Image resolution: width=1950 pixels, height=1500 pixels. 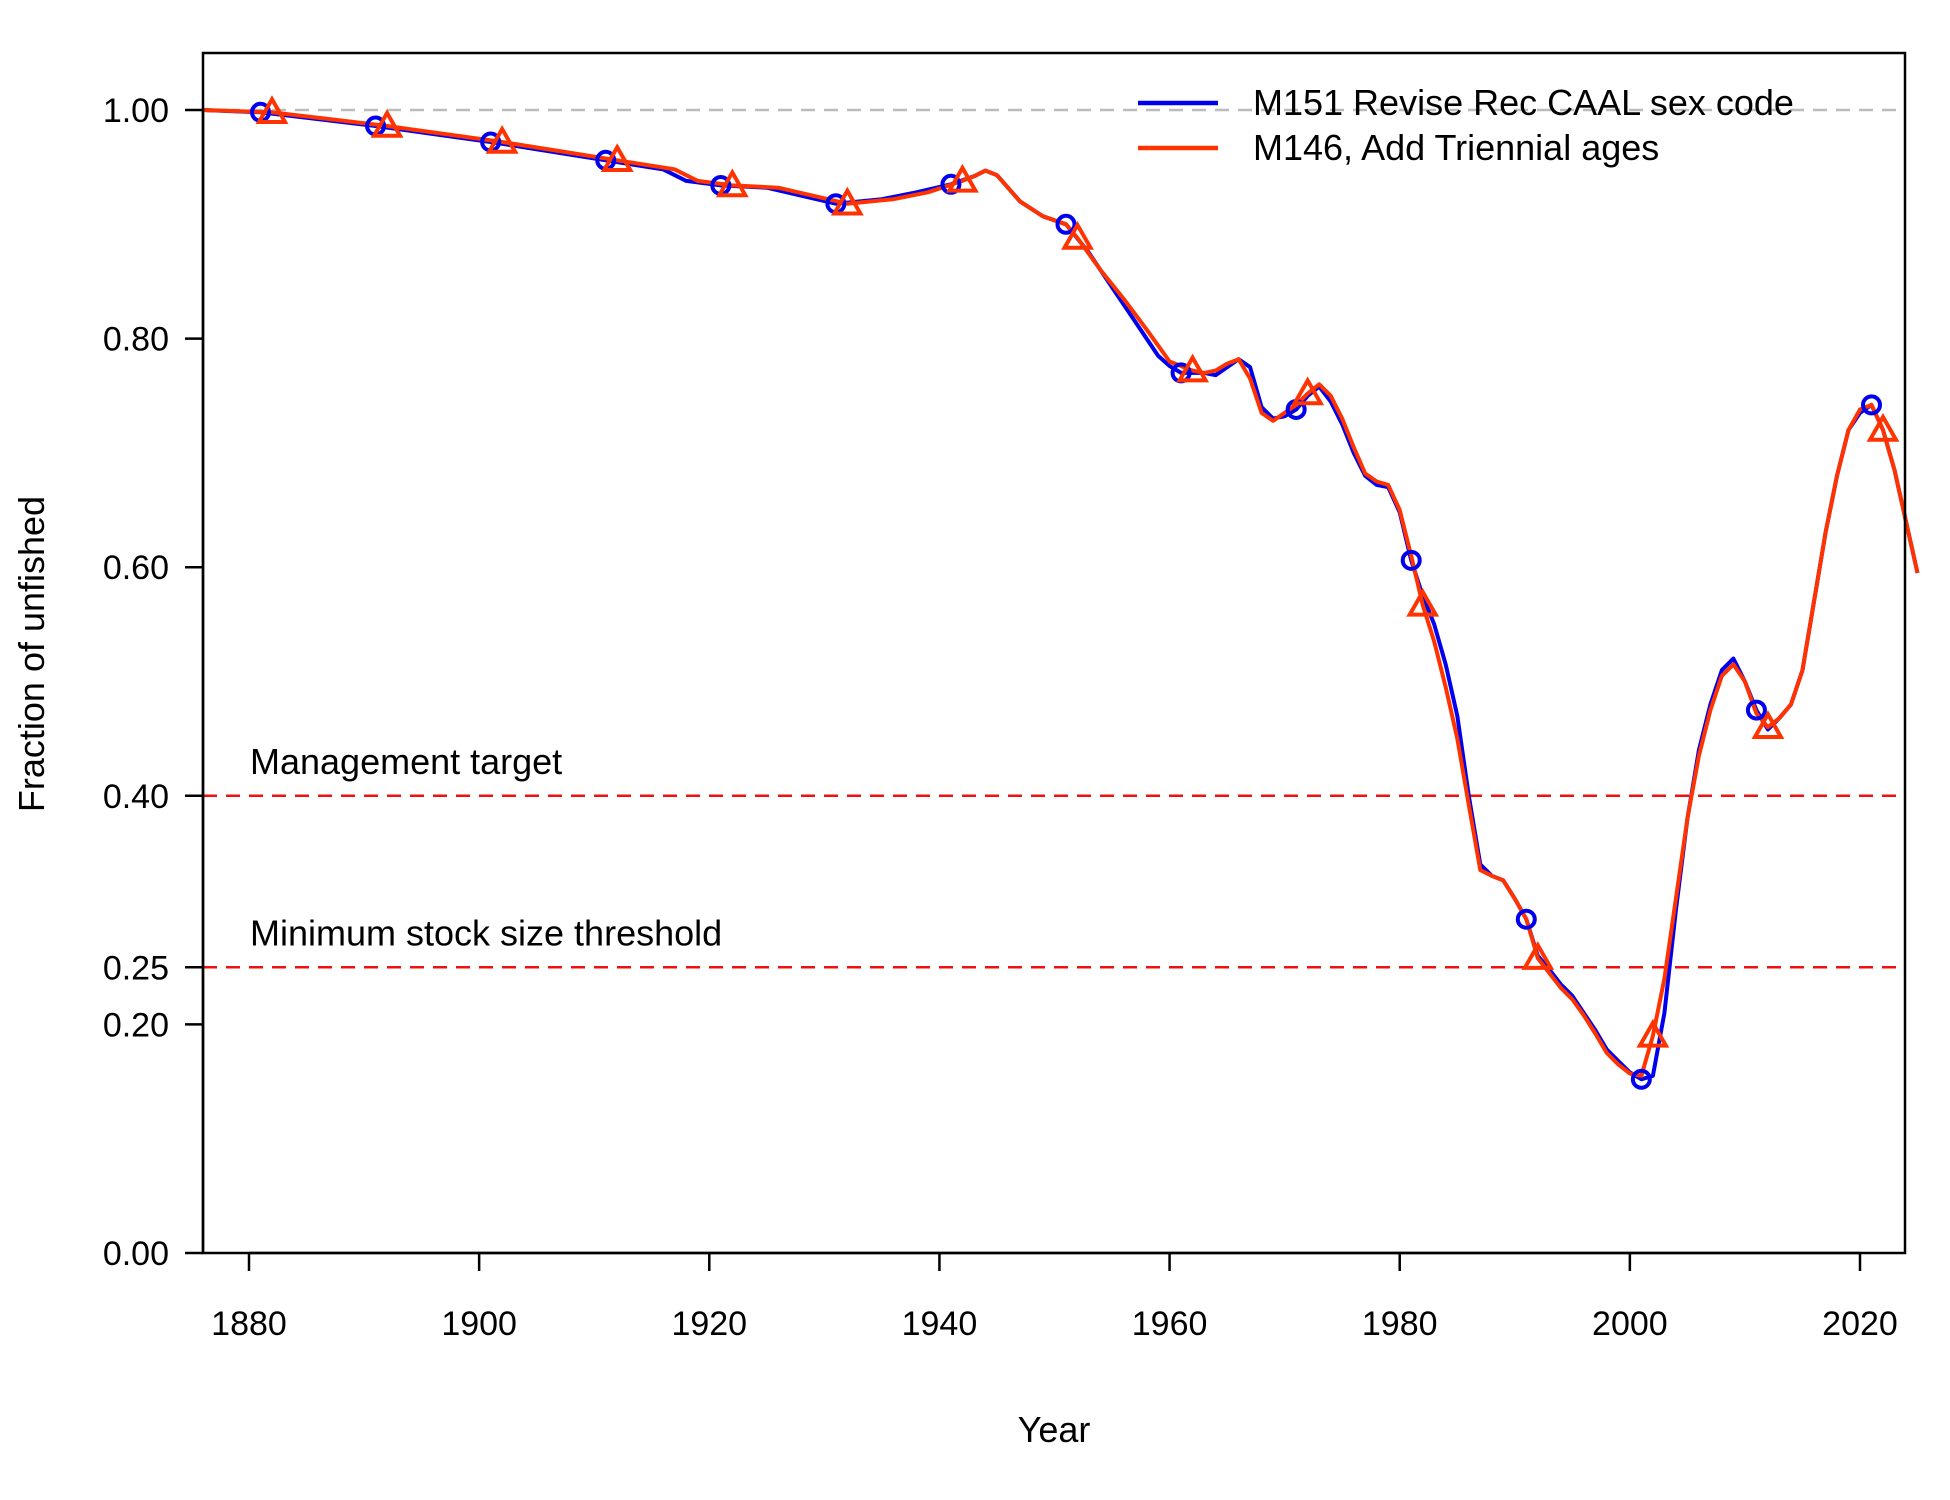 What do you see at coordinates (1523, 102) in the screenshot?
I see `legend-label: M151 Revise Rec CAAL sex code` at bounding box center [1523, 102].